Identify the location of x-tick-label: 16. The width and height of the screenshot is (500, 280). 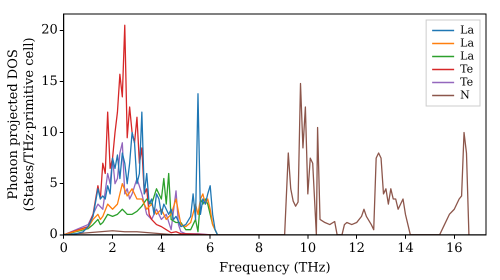
(454, 248).